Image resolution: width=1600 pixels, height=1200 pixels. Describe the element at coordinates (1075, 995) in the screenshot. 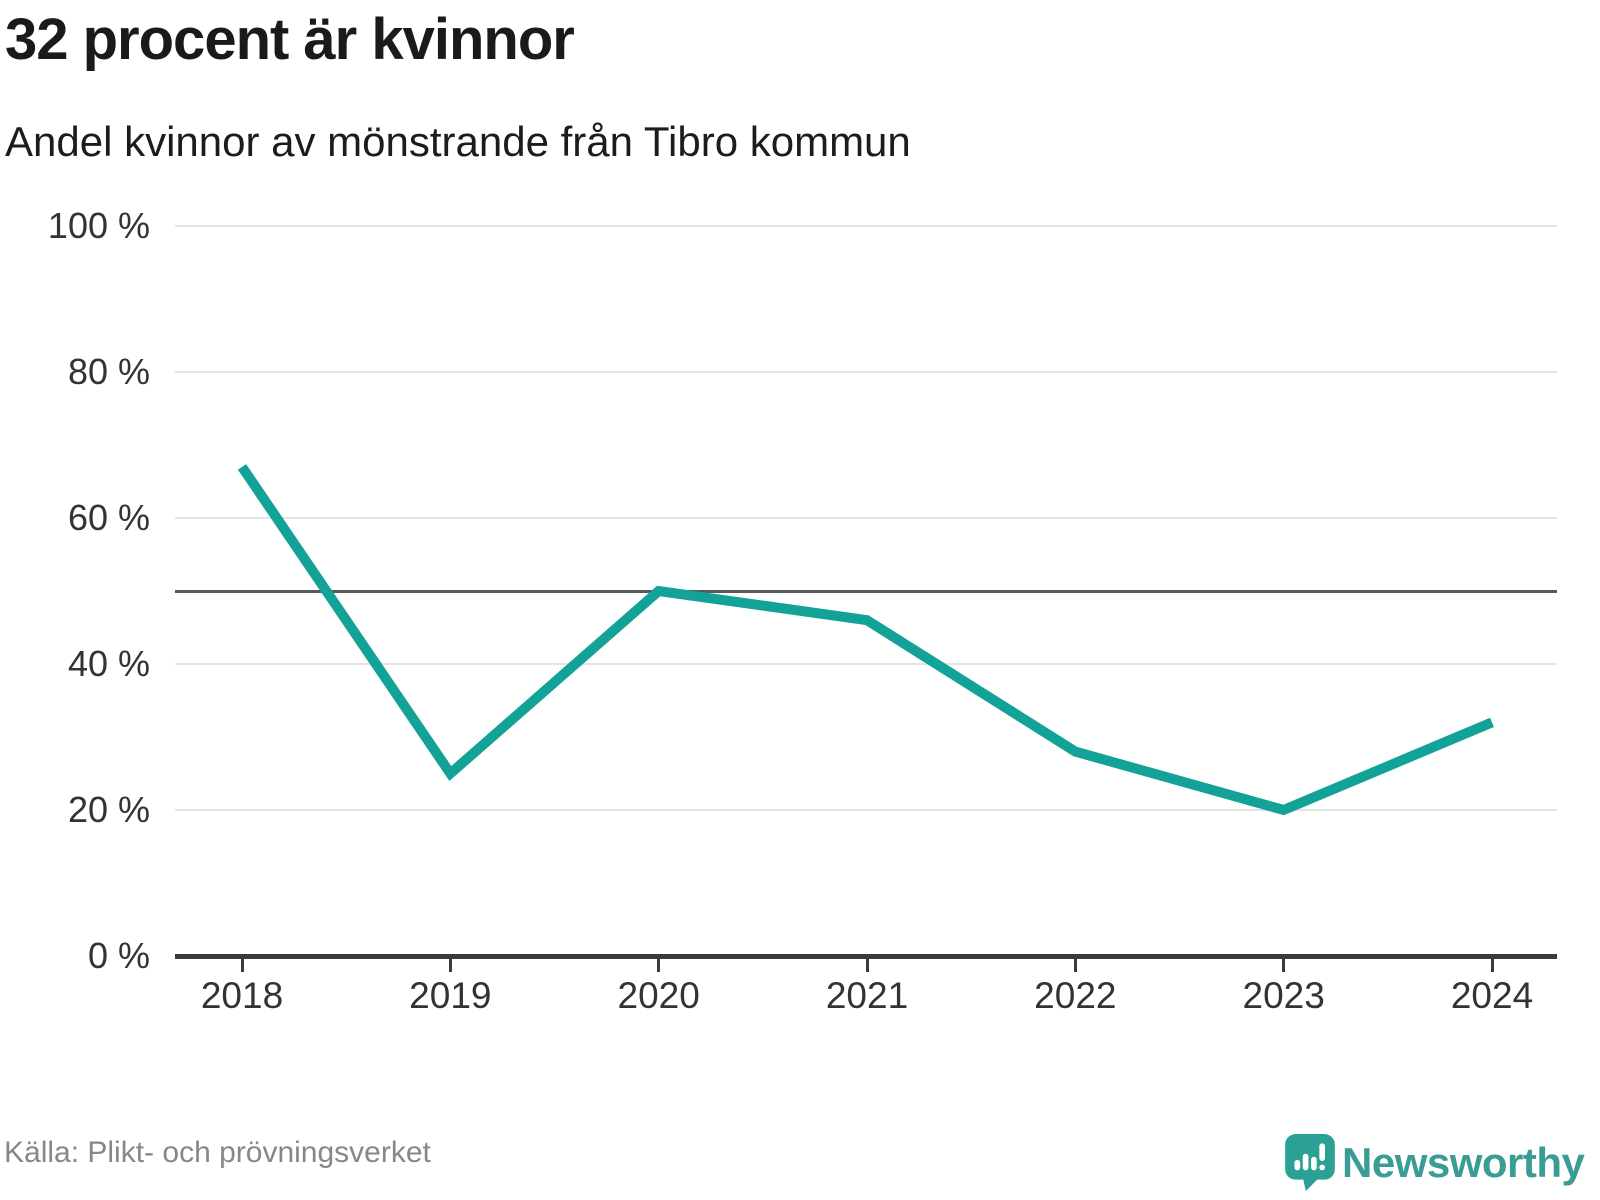

I see `x-axis-label: 2022` at that location.